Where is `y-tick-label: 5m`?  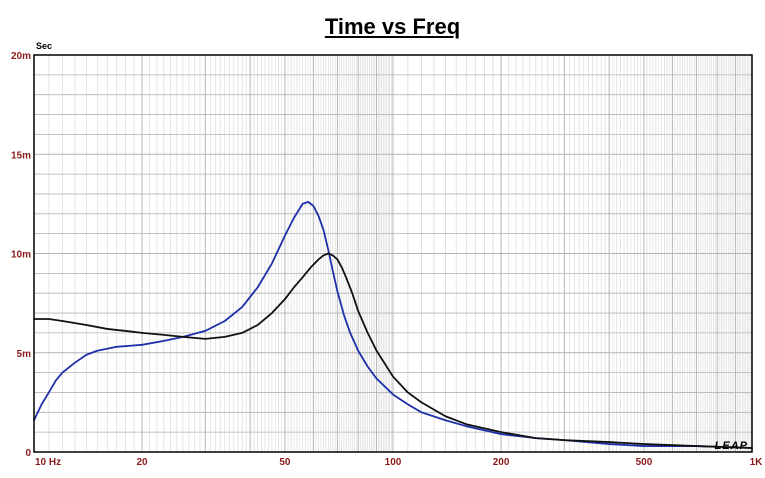 y-tick-label: 5m is located at coordinates (24, 354).